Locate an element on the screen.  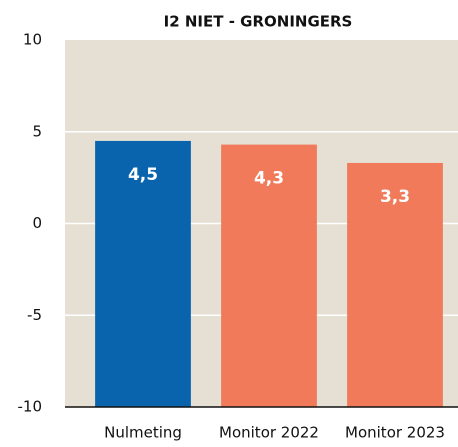
y-tick-label: -10 is located at coordinates (30, 407).